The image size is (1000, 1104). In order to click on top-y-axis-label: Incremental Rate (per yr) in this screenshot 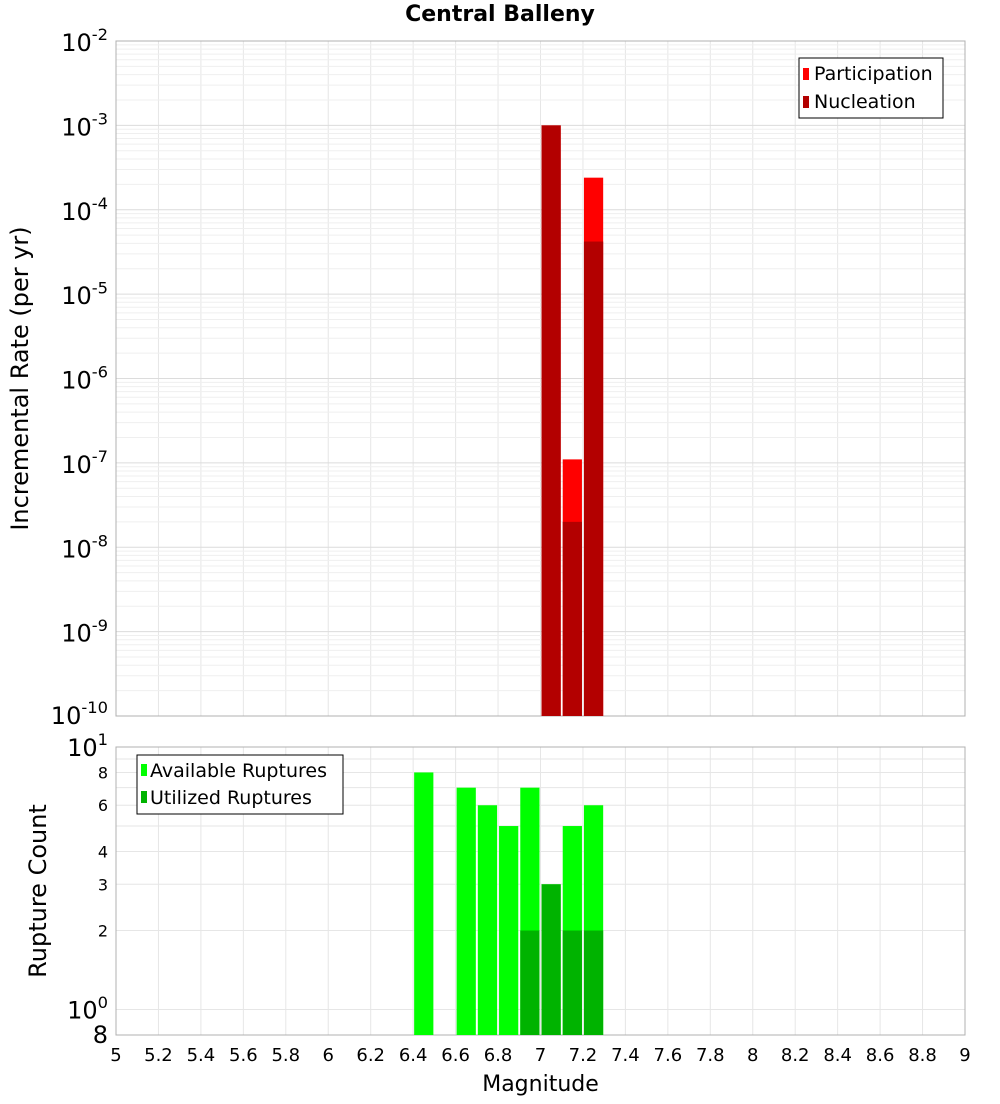, I will do `click(20, 378)`.